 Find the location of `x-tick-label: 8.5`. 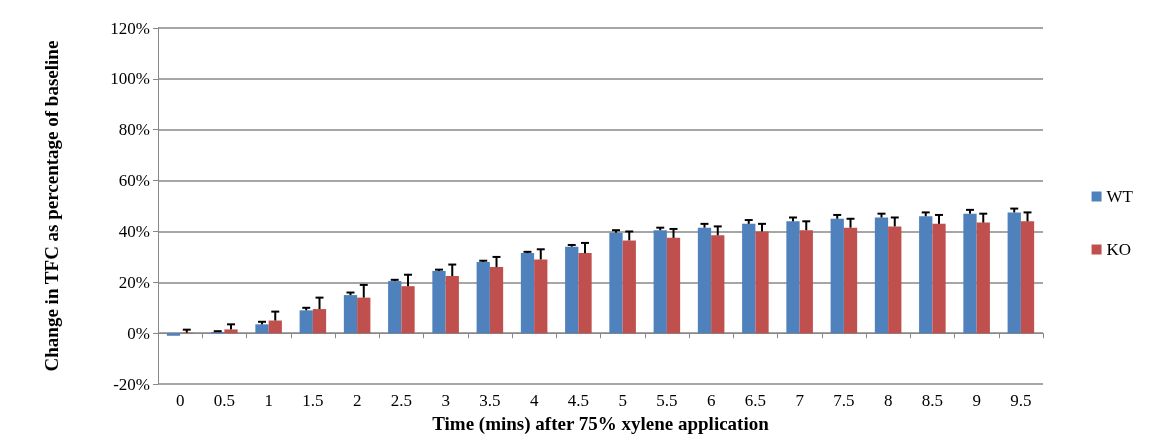

x-tick-label: 8.5 is located at coordinates (932, 401).